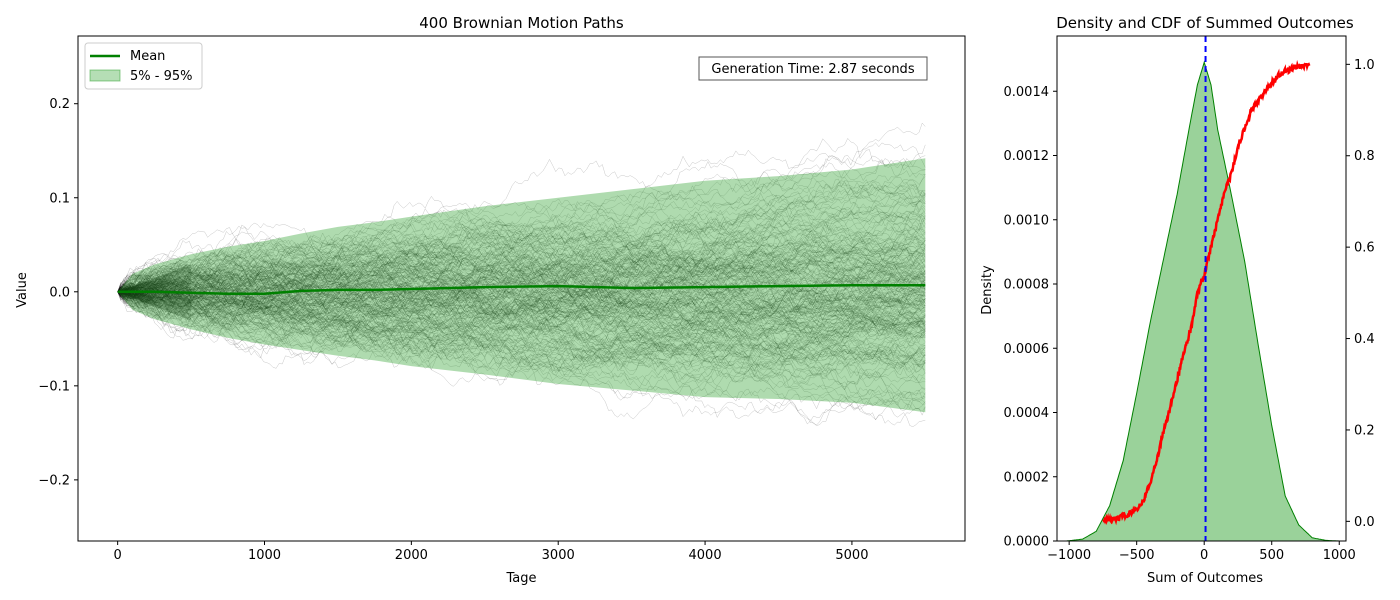  I want to click on mean-line-path, so click(521, 289).